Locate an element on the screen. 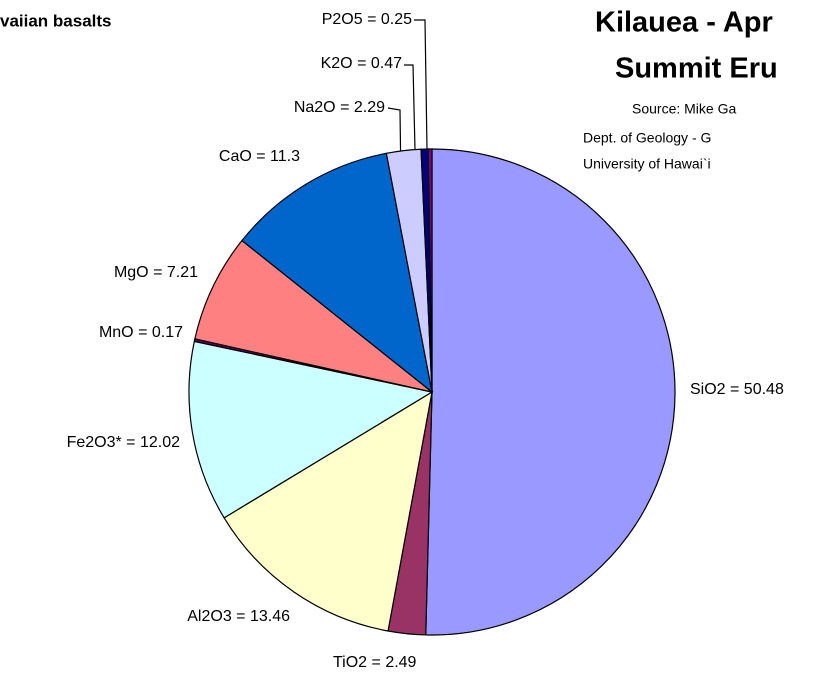 The image size is (831, 673). source-line: Source: Mike Ga is located at coordinates (684, 109).